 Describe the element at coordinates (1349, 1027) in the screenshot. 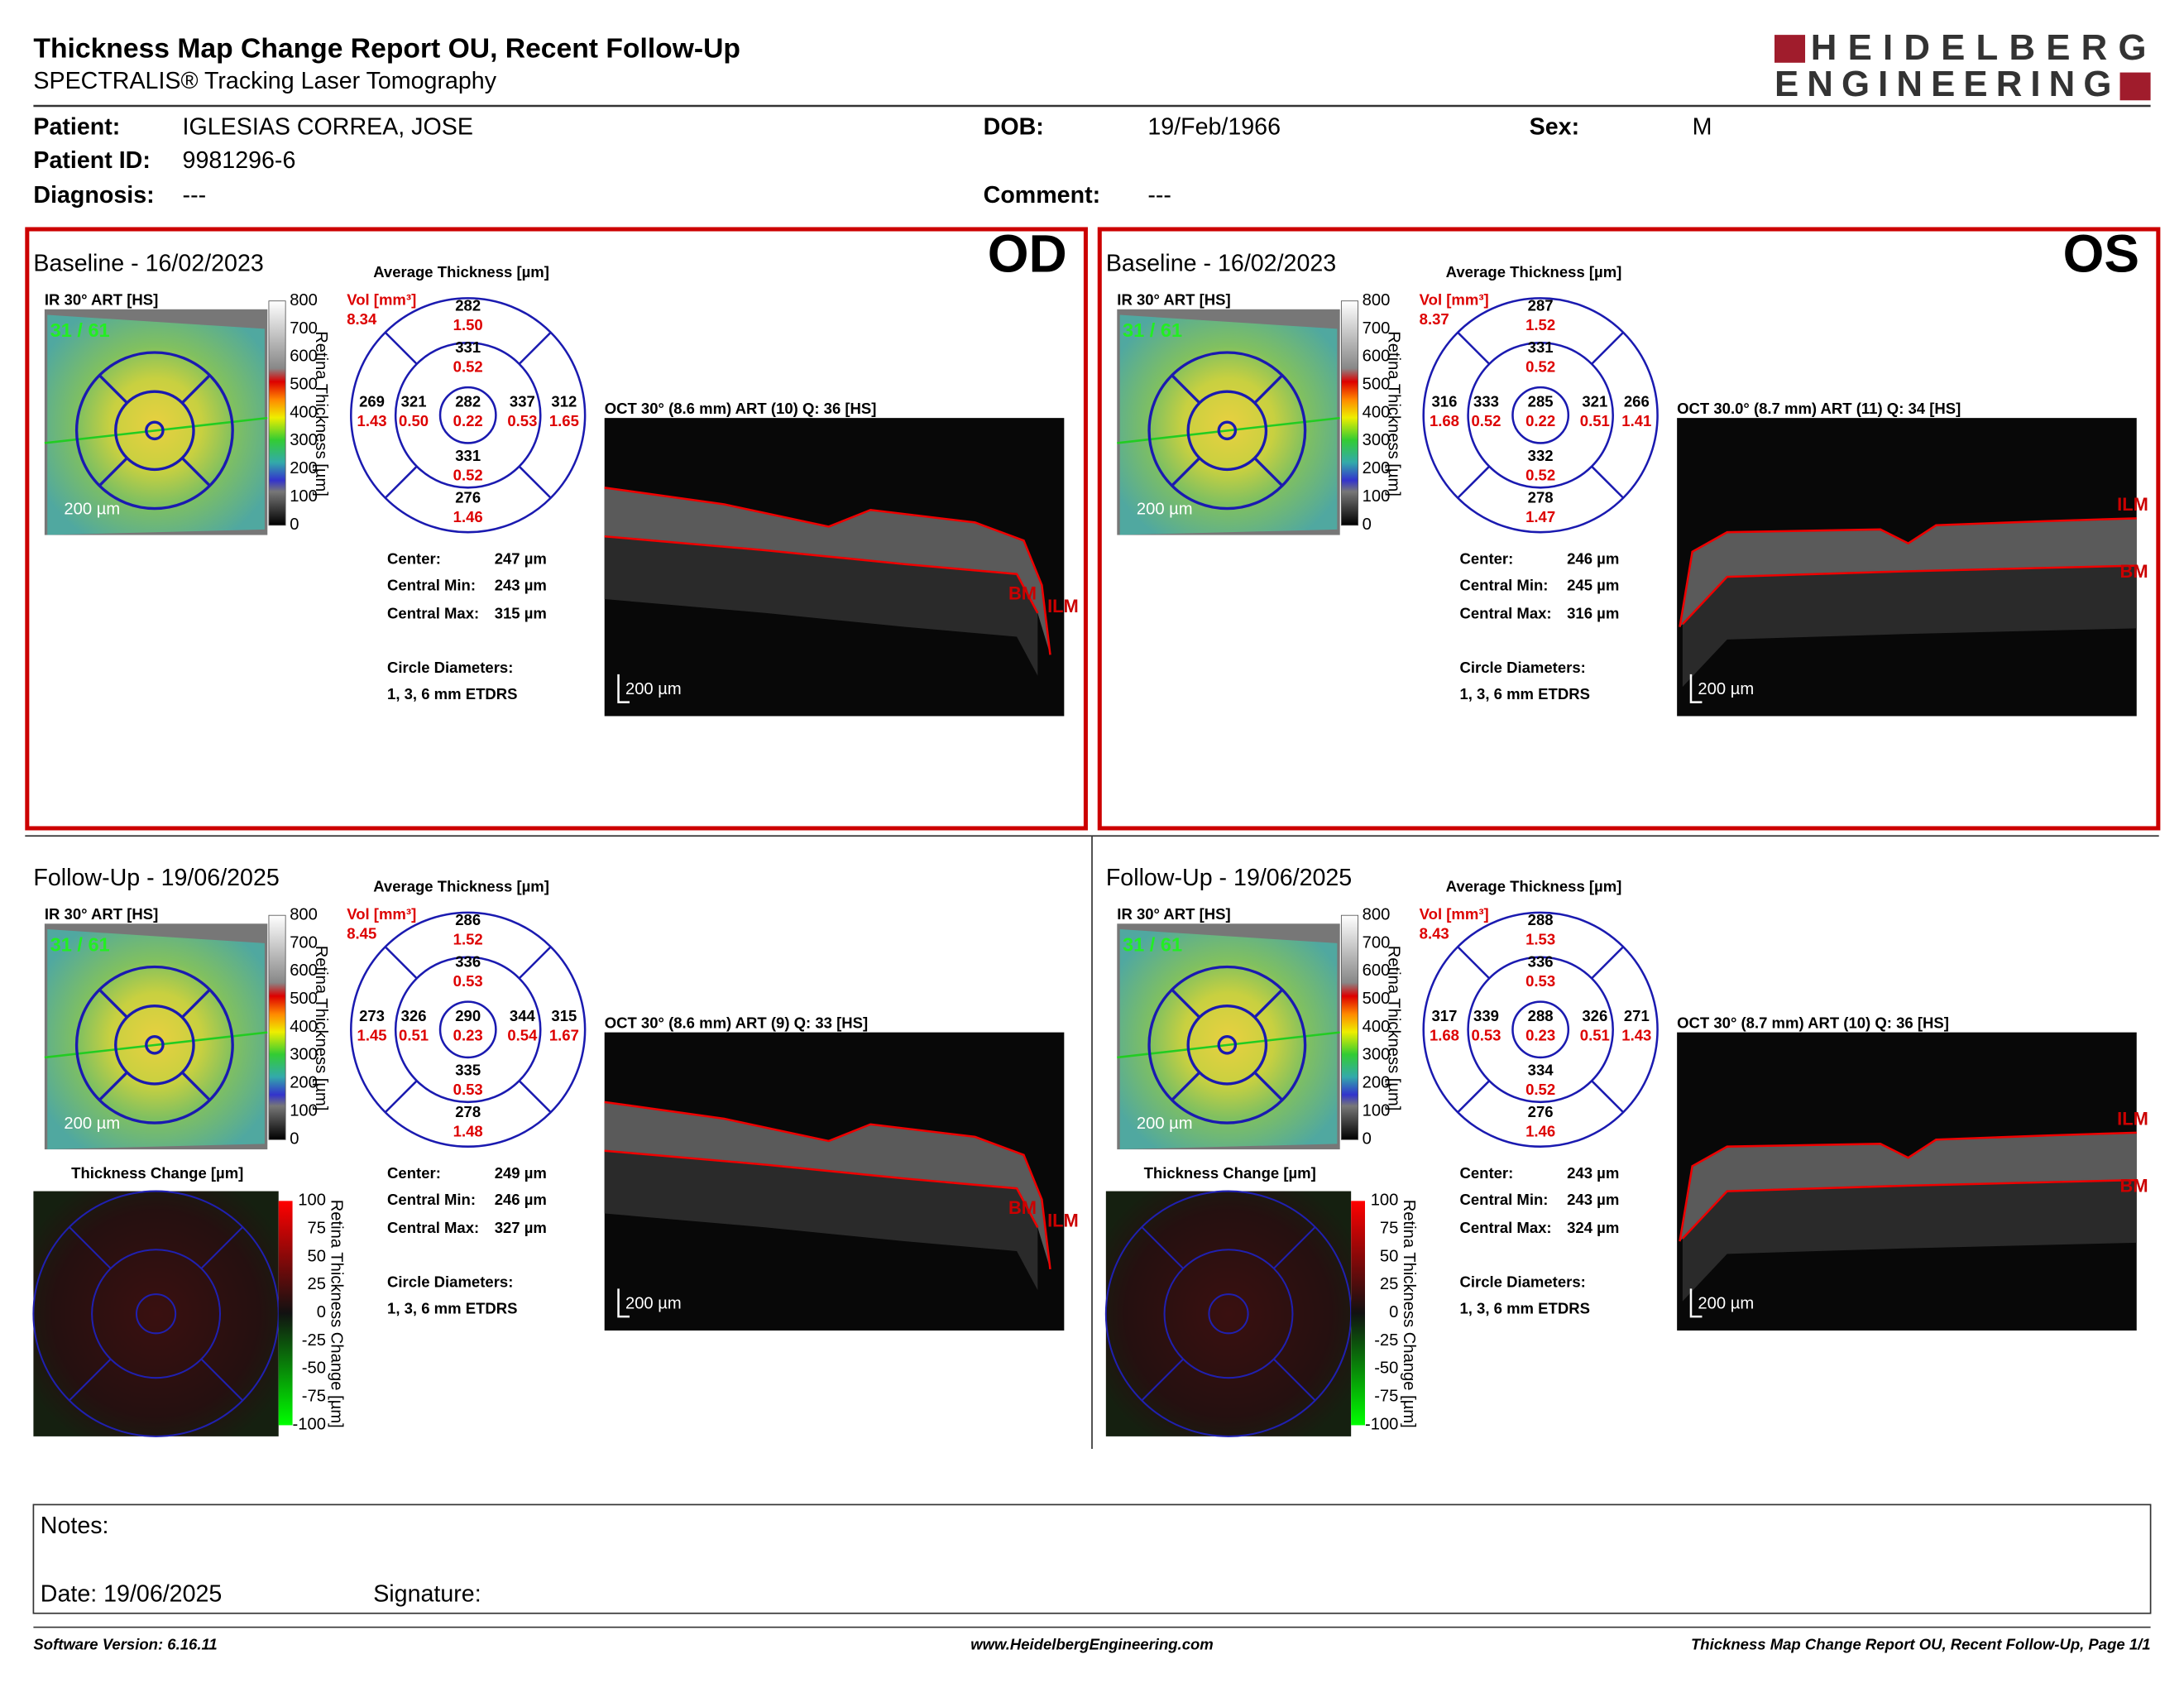

I see `thickness-colorbar` at that location.